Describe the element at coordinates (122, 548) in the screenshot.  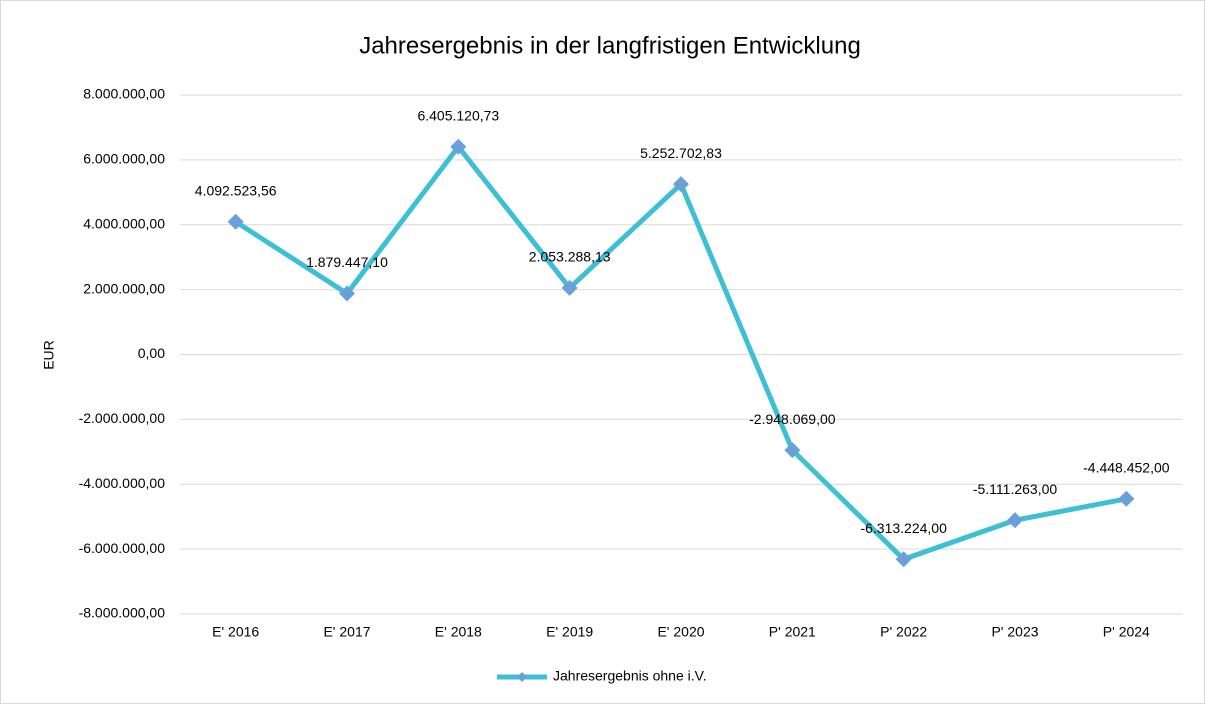
I see `y-tick-label: -6.000.000,00` at that location.